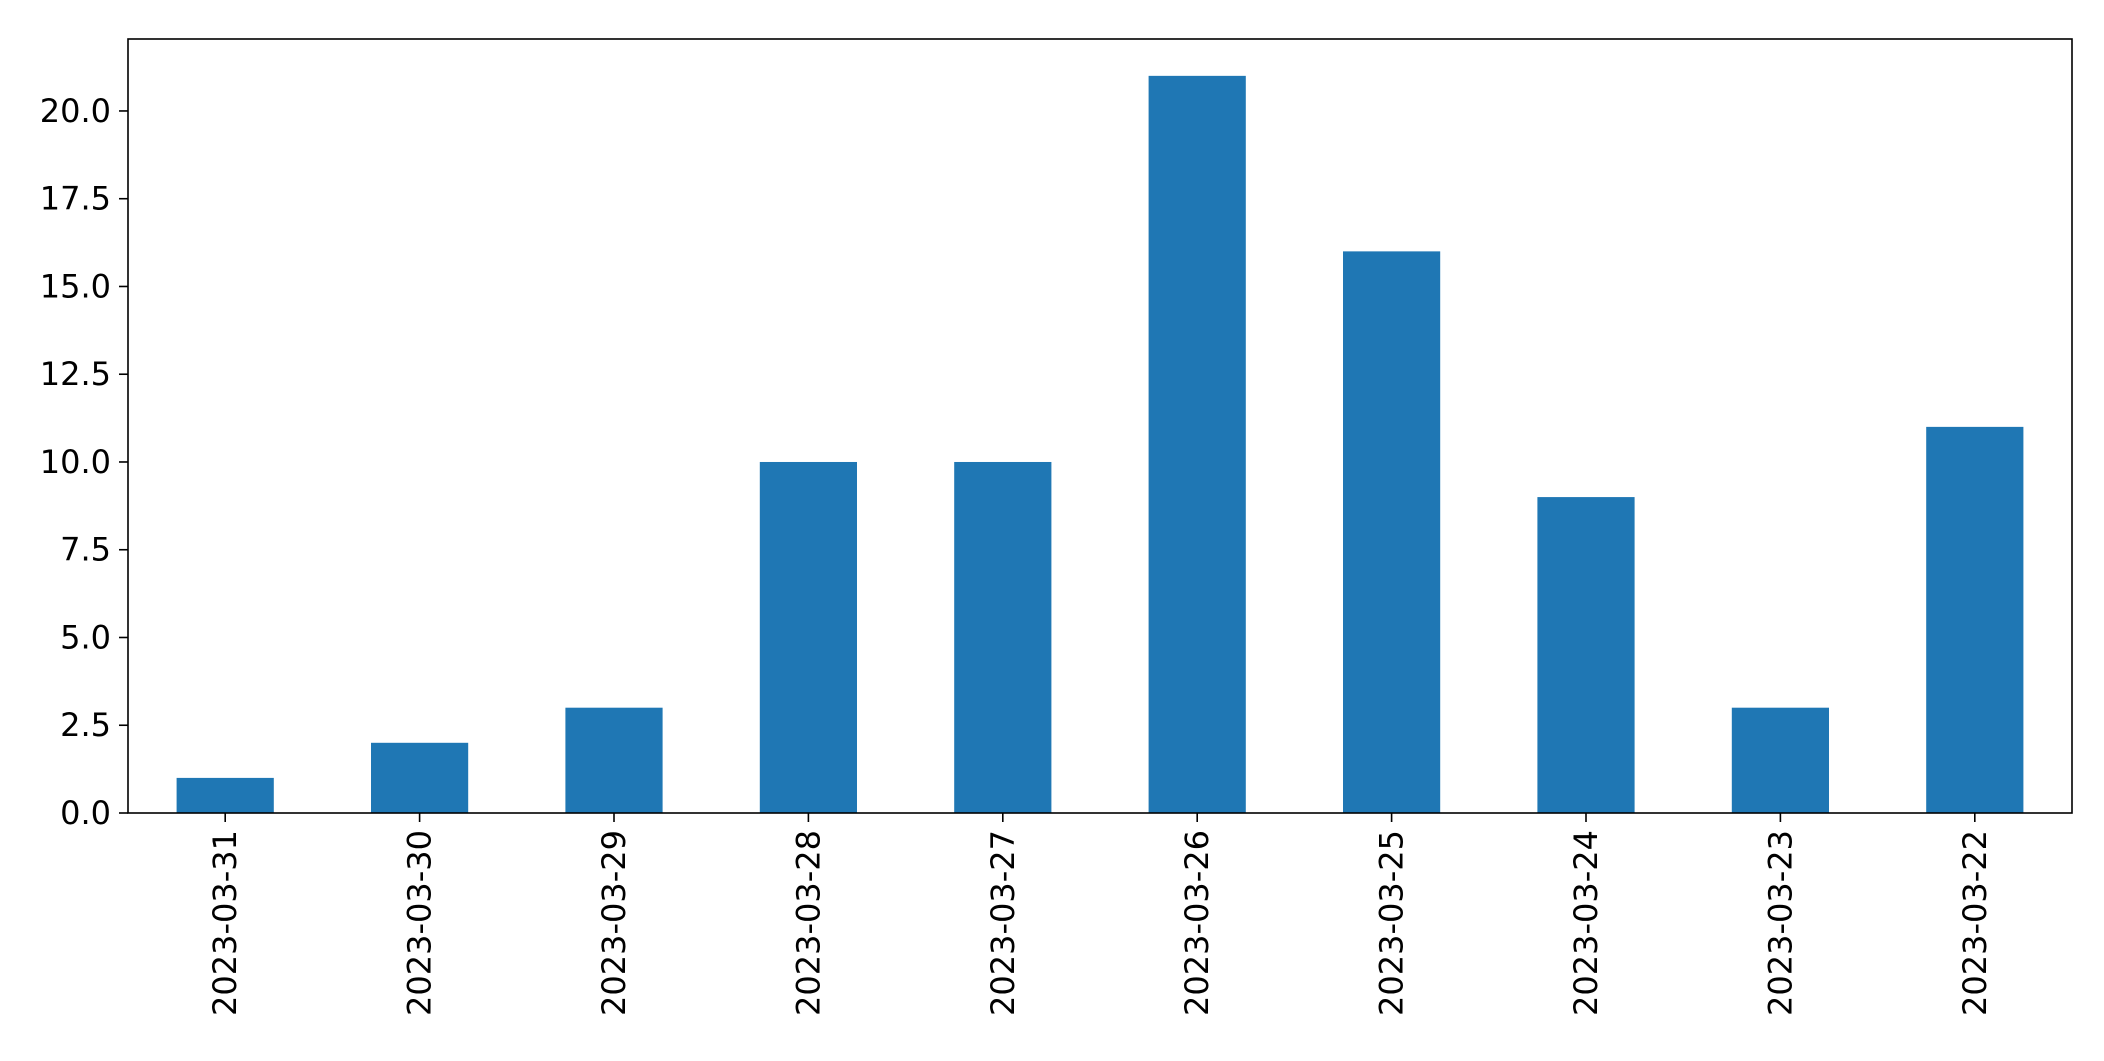 This screenshot has width=2104, height=1061. Describe the element at coordinates (420, 923) in the screenshot. I see `x-tick-label: 2023-03-30` at that location.